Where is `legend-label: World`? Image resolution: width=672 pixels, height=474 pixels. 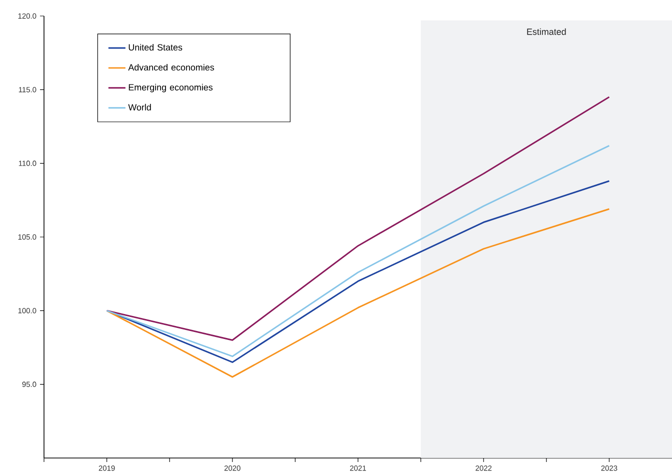 legend-label: World is located at coordinates (139, 107).